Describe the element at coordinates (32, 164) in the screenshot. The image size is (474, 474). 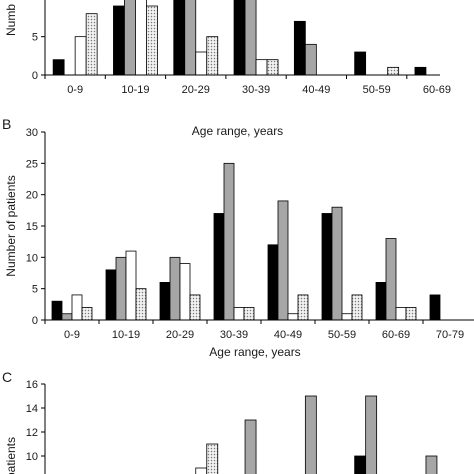
I see `y-tick-label: 25` at that location.